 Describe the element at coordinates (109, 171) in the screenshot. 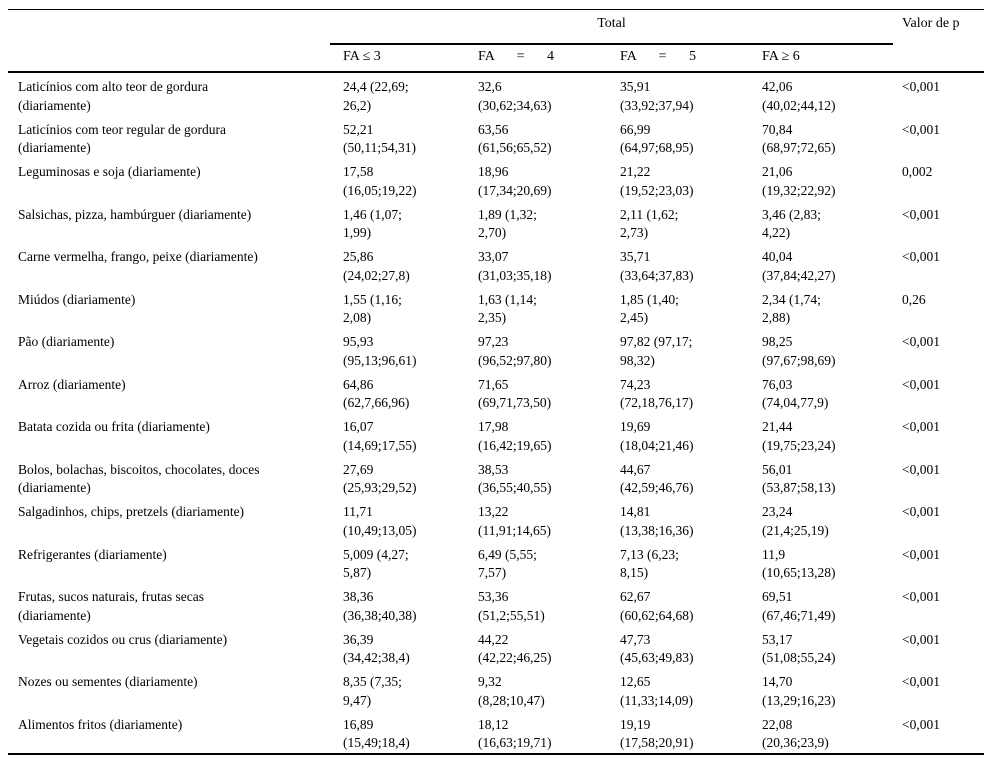

I see `food-item-label: Leguminosas e soja (diariamente)` at that location.